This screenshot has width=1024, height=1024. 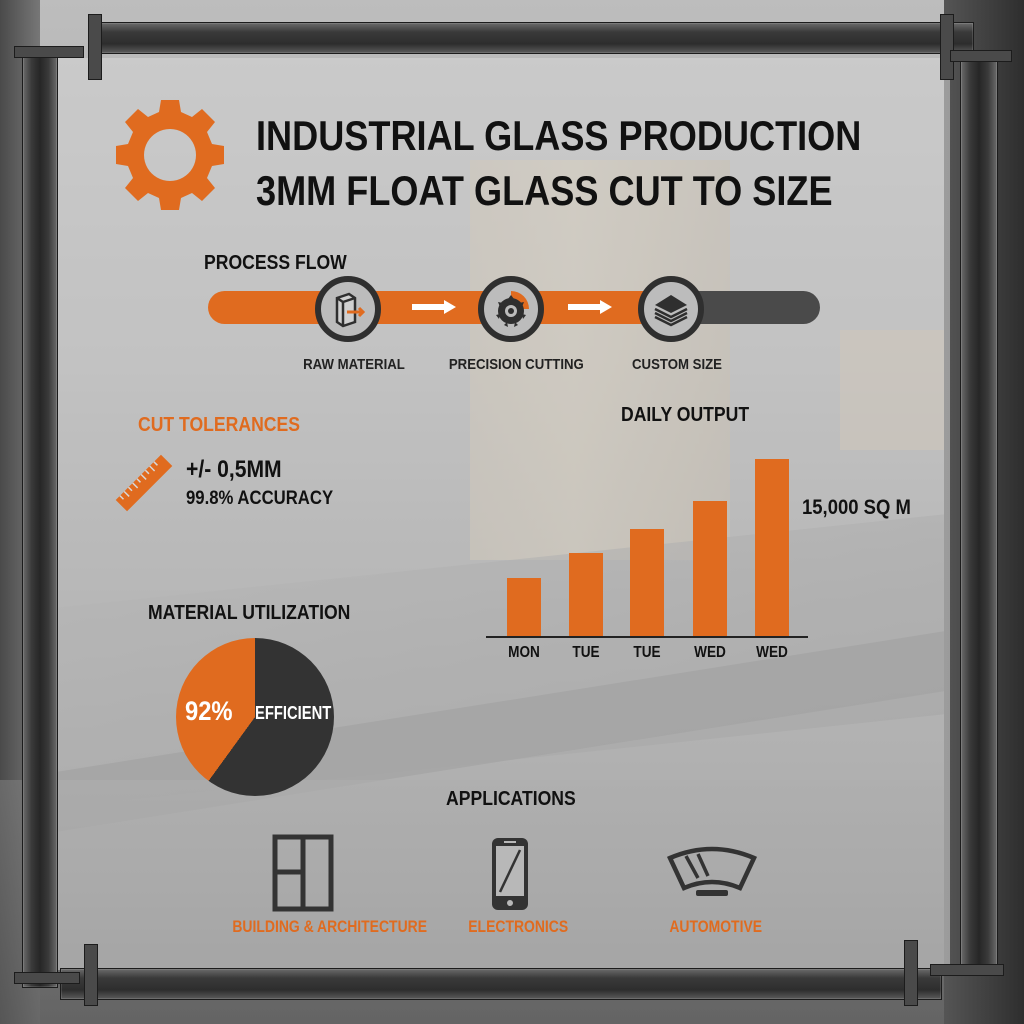 What do you see at coordinates (330, 926) in the screenshot?
I see `application-label-building: BUILDING & ARCHITECTURE` at bounding box center [330, 926].